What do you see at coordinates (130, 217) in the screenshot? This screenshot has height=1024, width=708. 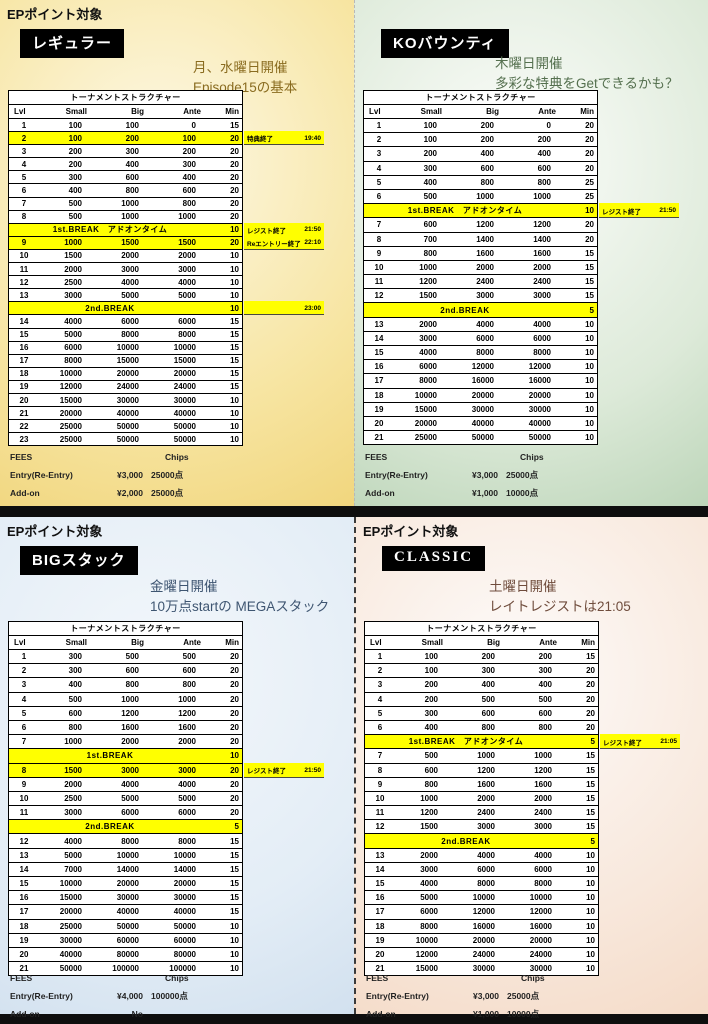 I see `cell-big: 1000` at bounding box center [130, 217].